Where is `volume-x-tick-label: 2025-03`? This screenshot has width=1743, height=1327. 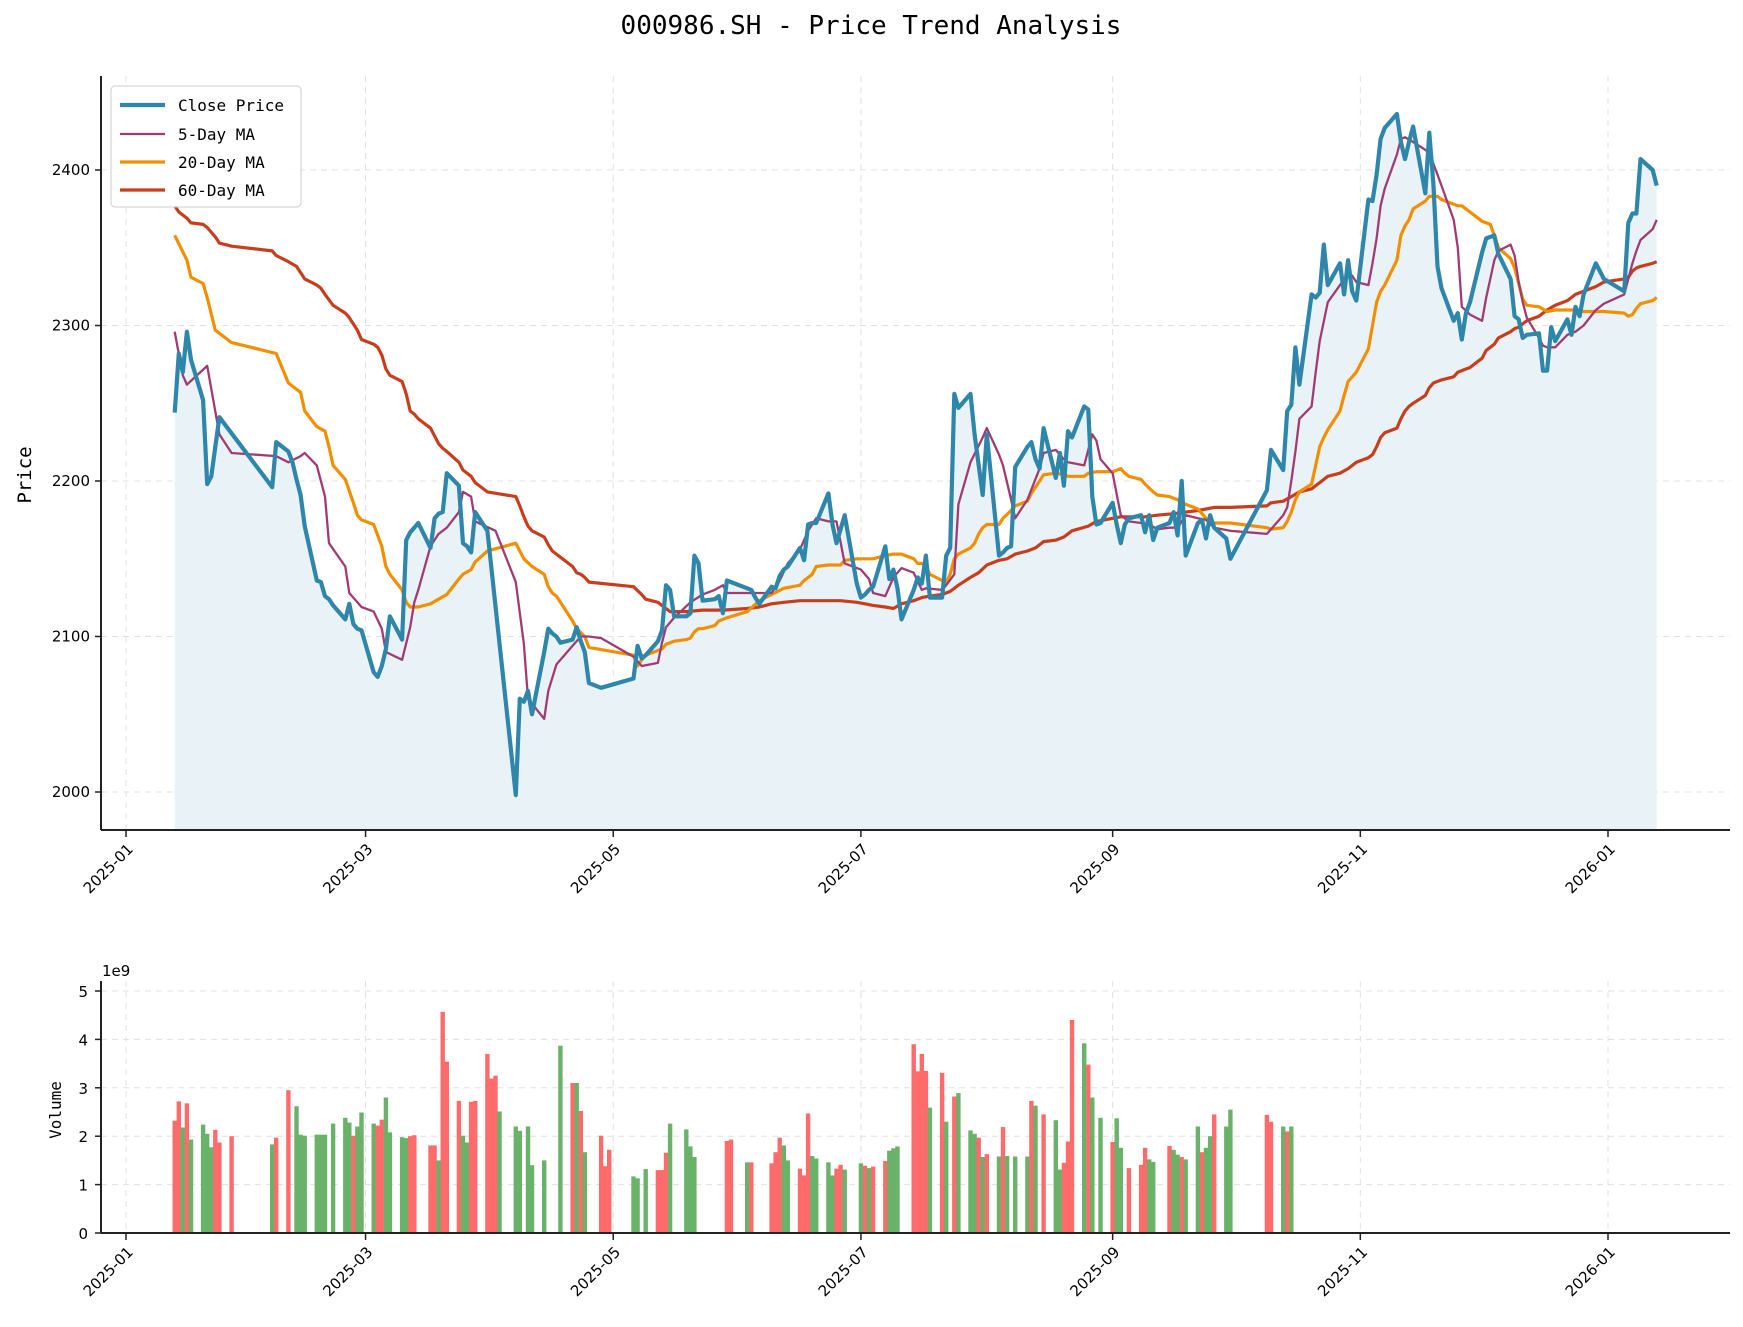
volume-x-tick-label: 2025-03 is located at coordinates (347, 1271).